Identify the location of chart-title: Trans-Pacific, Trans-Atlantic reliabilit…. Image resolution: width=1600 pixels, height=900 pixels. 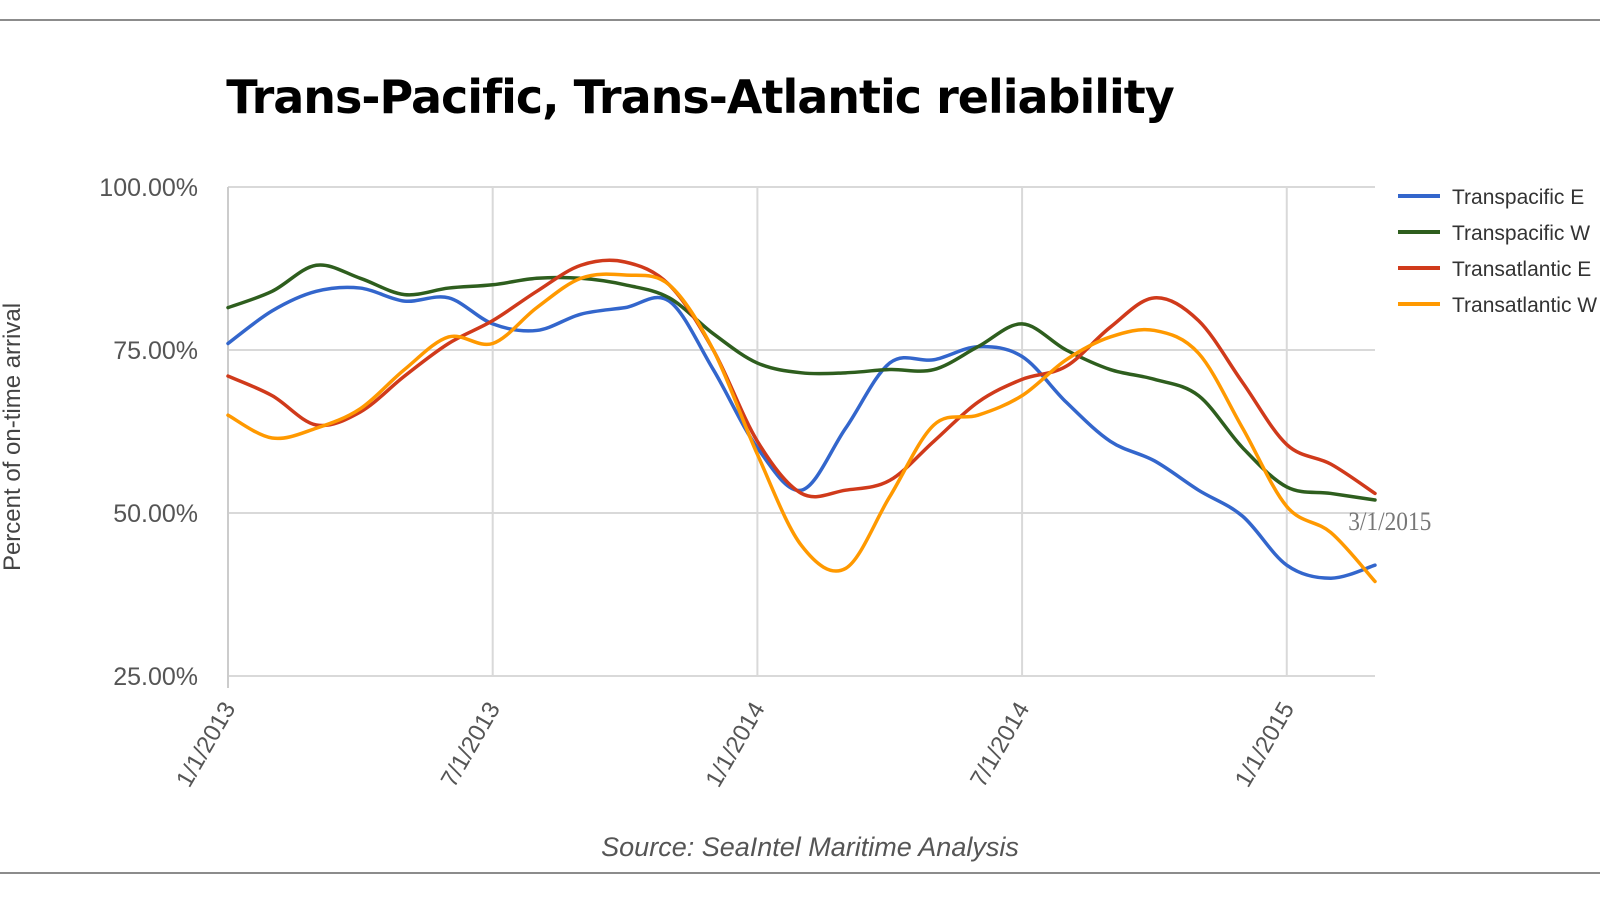
(800, 97).